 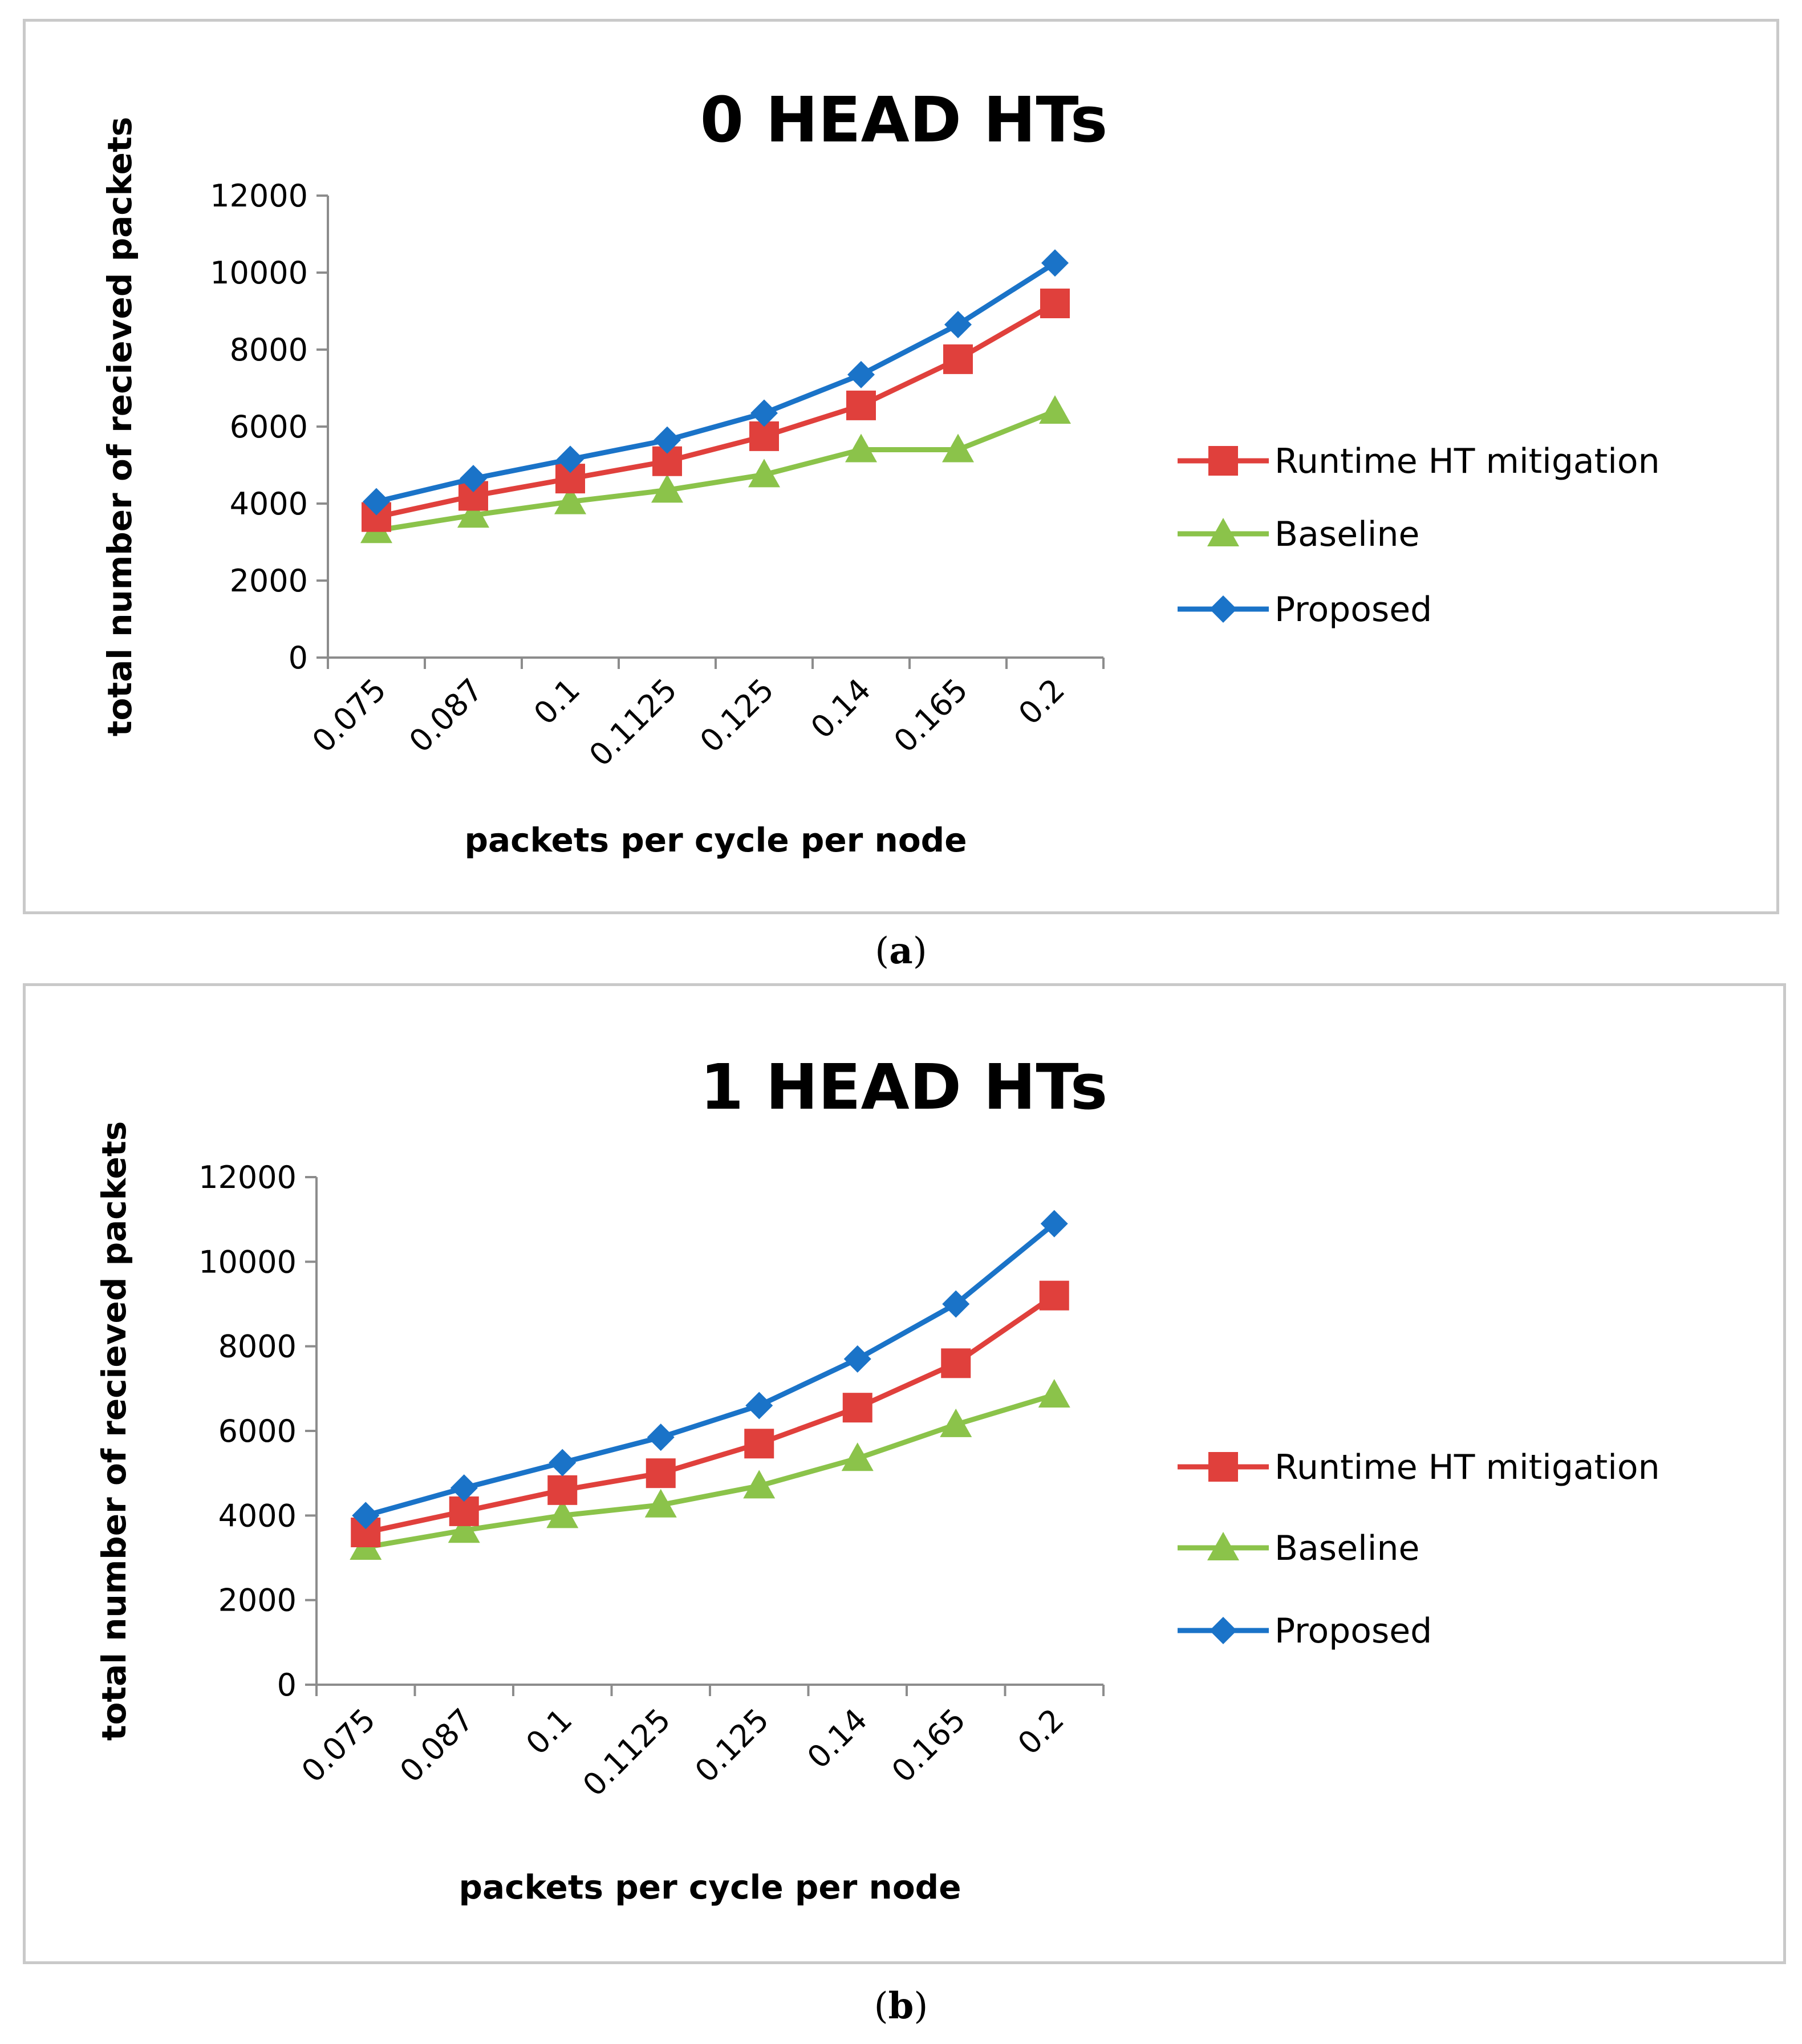 What do you see at coordinates (904, 119) in the screenshot?
I see `chart-title: 0 HEAD HTs` at bounding box center [904, 119].